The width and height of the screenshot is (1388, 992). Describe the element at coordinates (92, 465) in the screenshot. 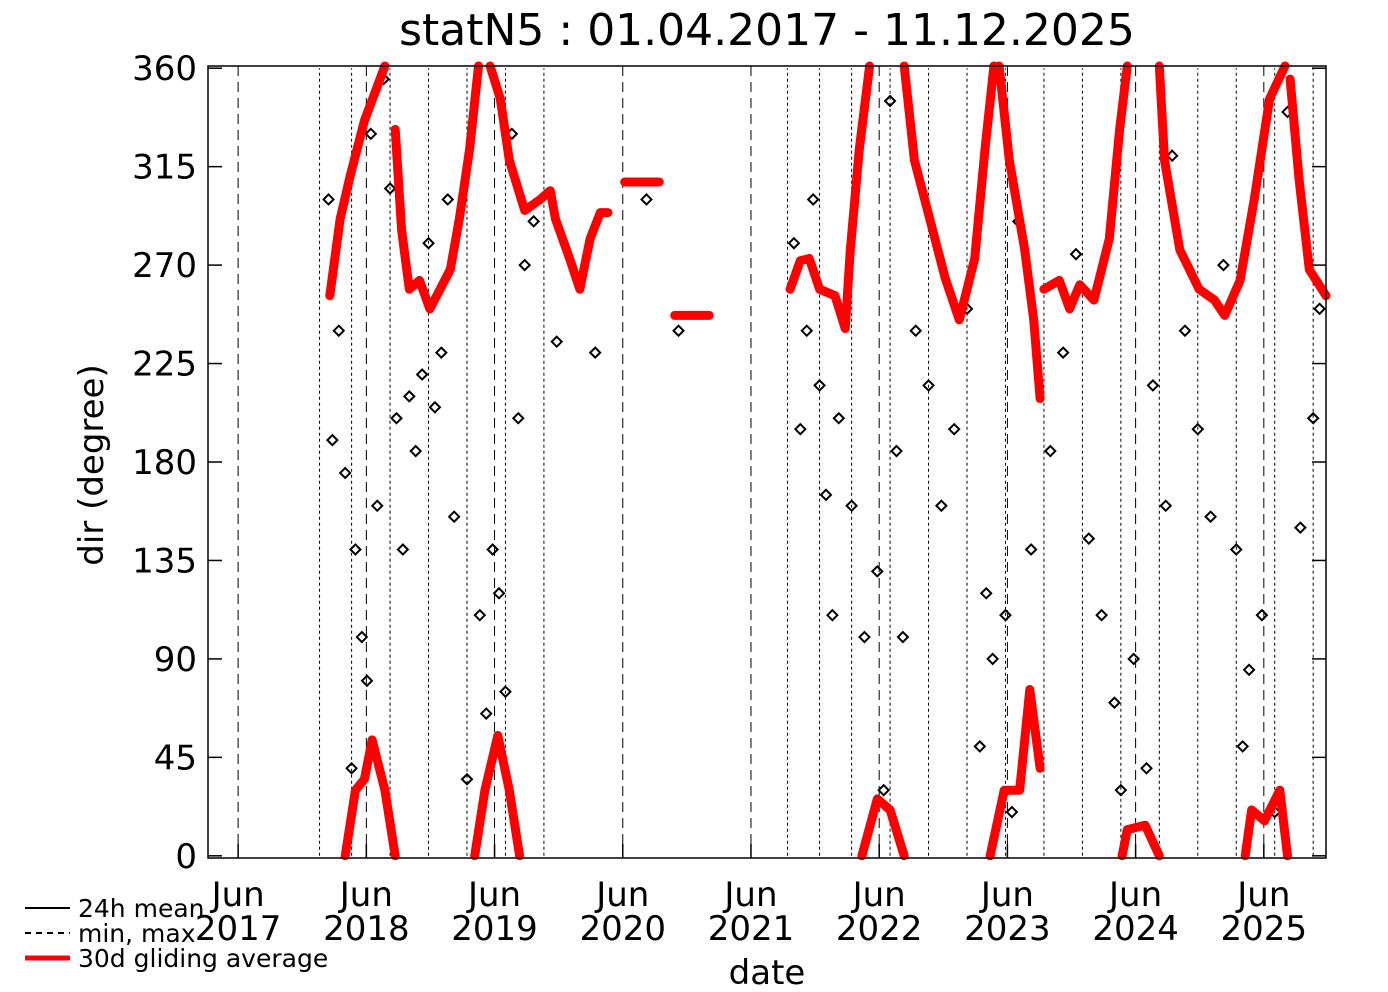

I see `y-axis-label: dir (degree)` at that location.